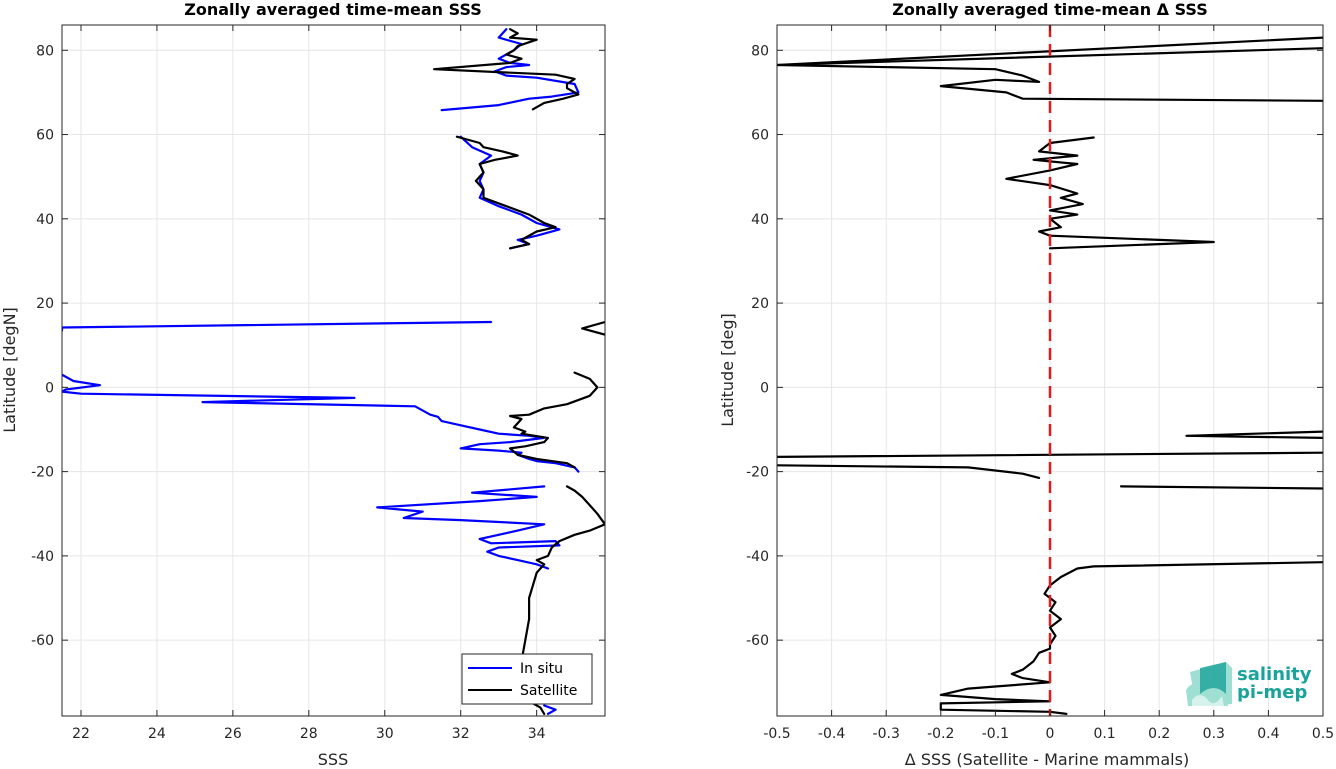 Image resolution: width=1336 pixels, height=769 pixels. Describe the element at coordinates (886, 734) in the screenshot. I see `x-tick-label: -0.3` at that location.